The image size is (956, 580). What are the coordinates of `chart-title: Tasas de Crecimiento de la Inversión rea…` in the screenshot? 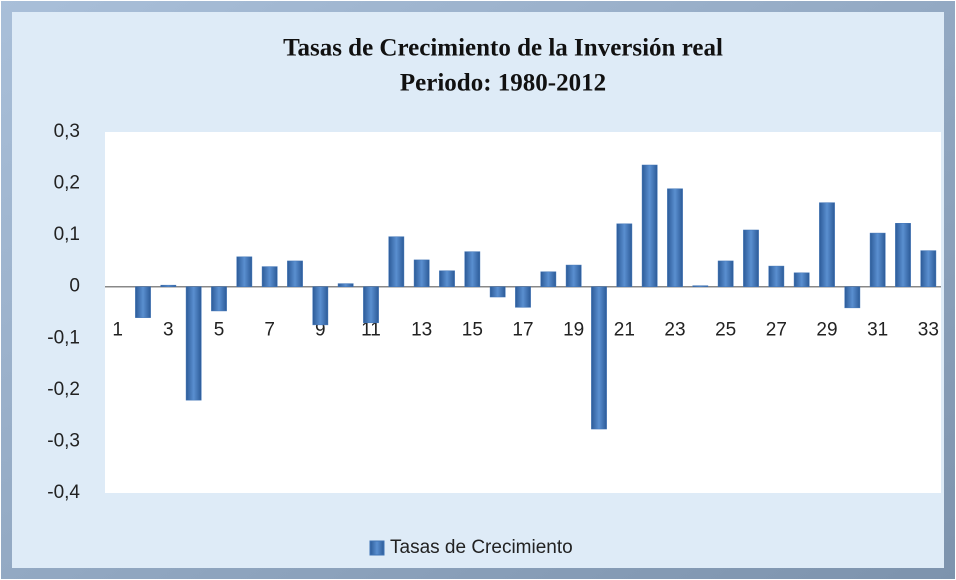 It's located at (503, 48).